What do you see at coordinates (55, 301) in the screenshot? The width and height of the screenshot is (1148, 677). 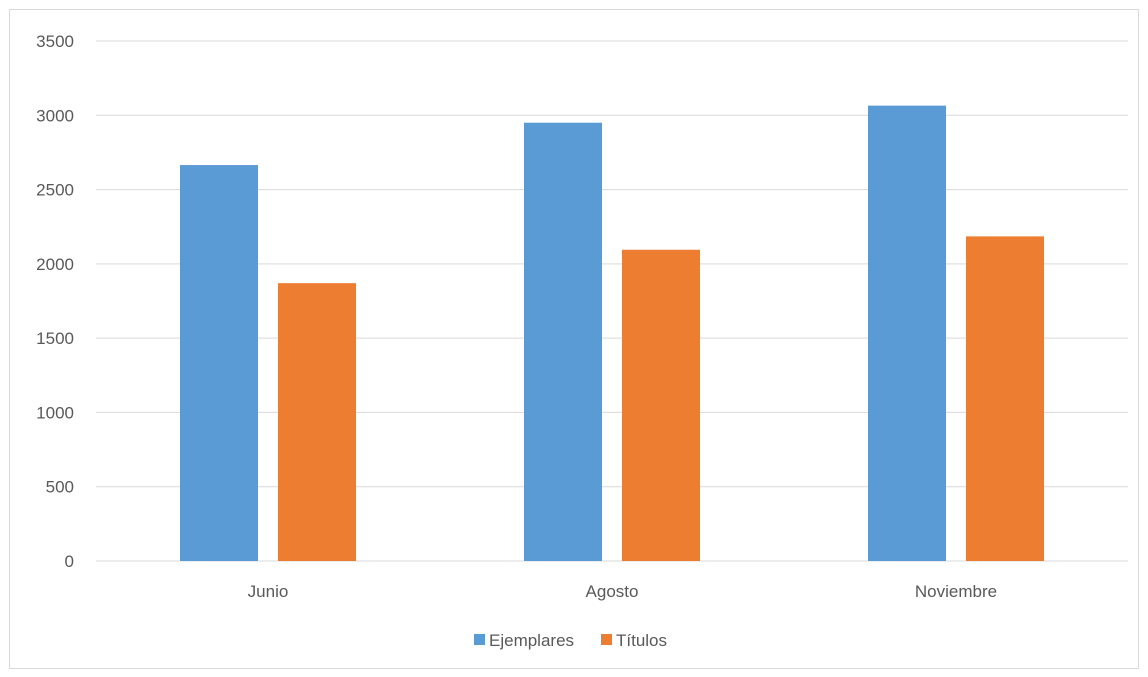 I see `y-axis-tick-labels: 0 500 1000 1500 2000 2500 3000 3500` at bounding box center [55, 301].